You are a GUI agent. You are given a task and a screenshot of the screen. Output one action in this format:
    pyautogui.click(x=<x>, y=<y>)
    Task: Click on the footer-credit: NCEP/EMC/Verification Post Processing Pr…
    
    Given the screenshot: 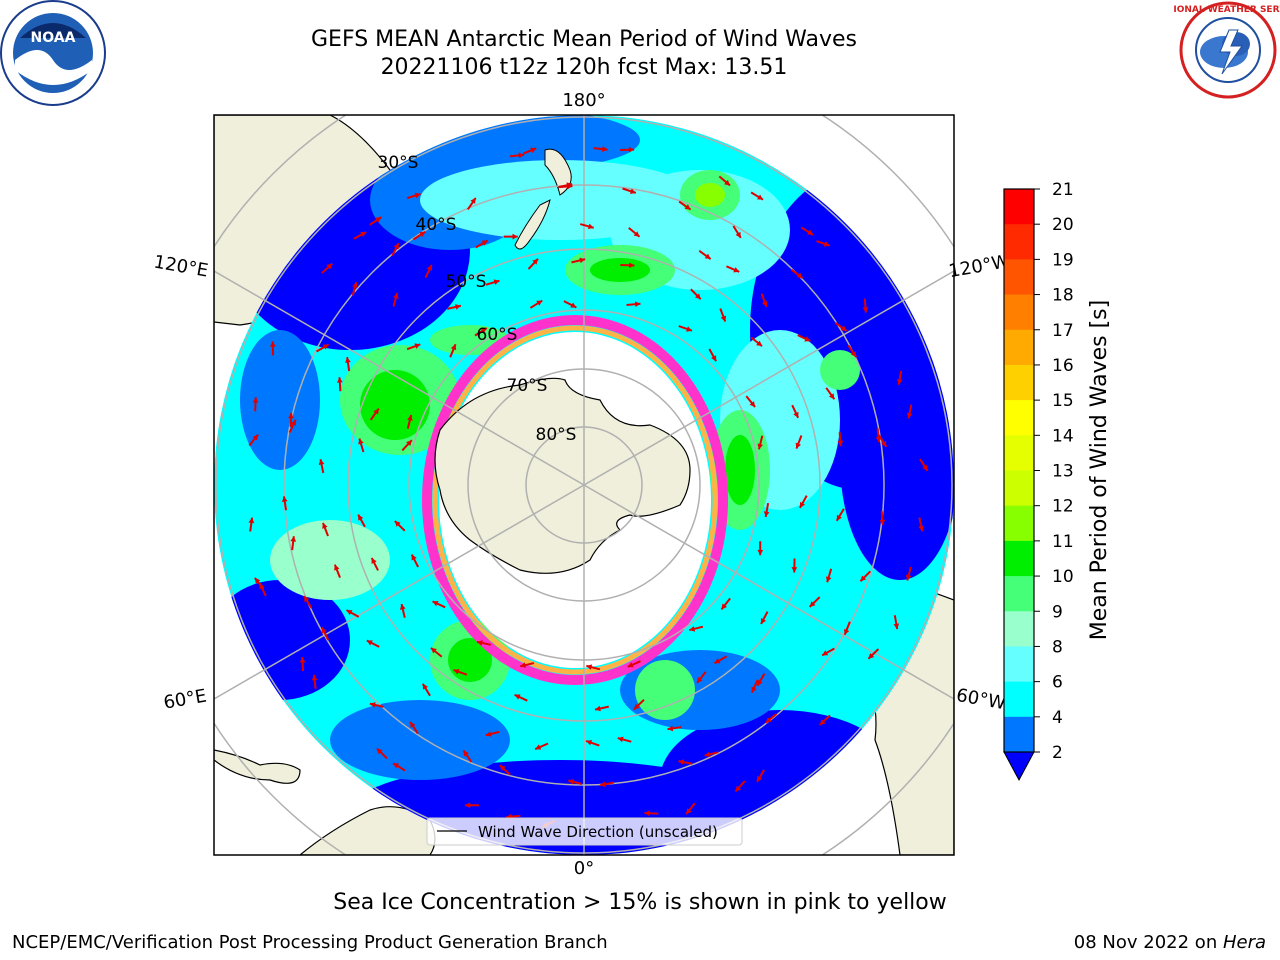 What is the action you would take?
    pyautogui.click(x=310, y=942)
    